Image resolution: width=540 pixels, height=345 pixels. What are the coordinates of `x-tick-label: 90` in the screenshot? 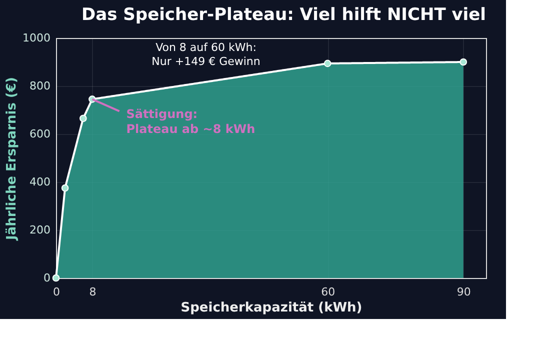 It's located at (463, 292).